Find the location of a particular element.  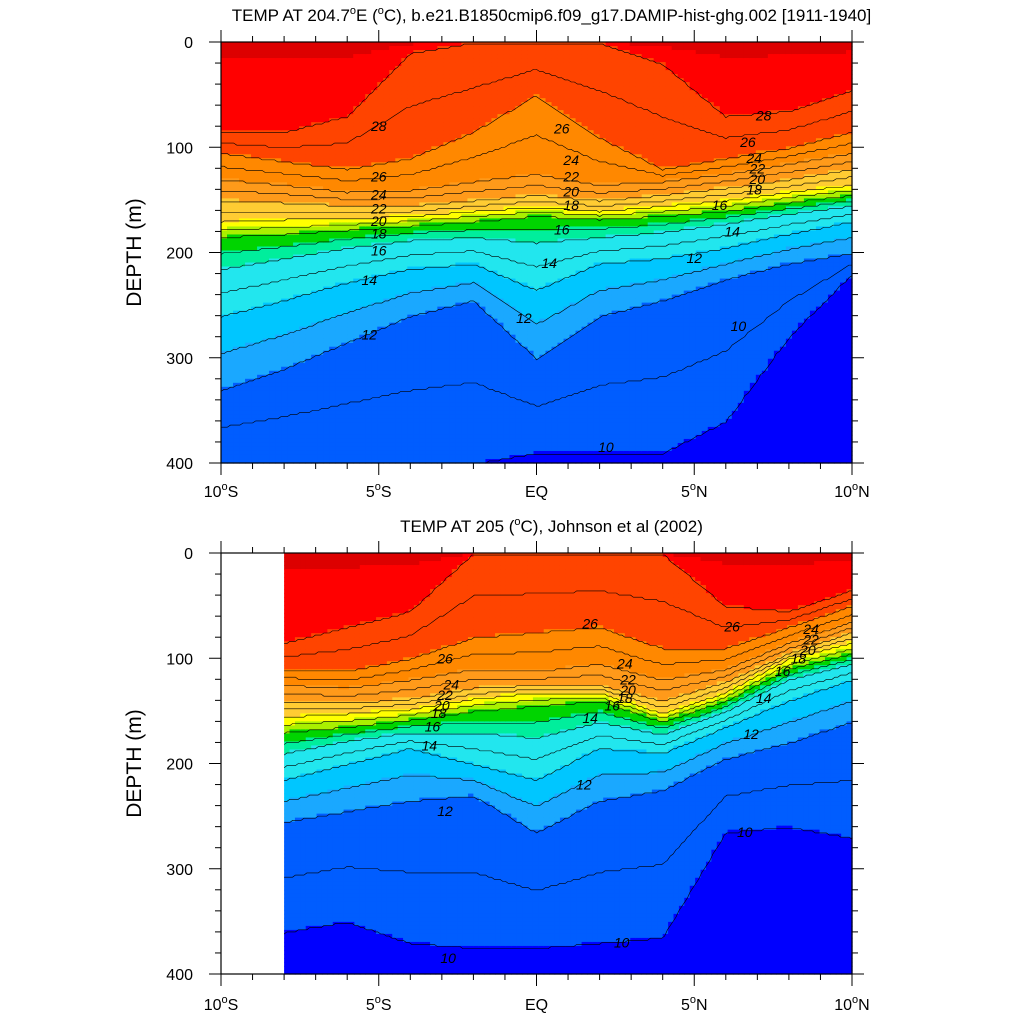

chart-title: TEMP AT 205 (oC), Johnson et al (2002) is located at coordinates (551, 526).